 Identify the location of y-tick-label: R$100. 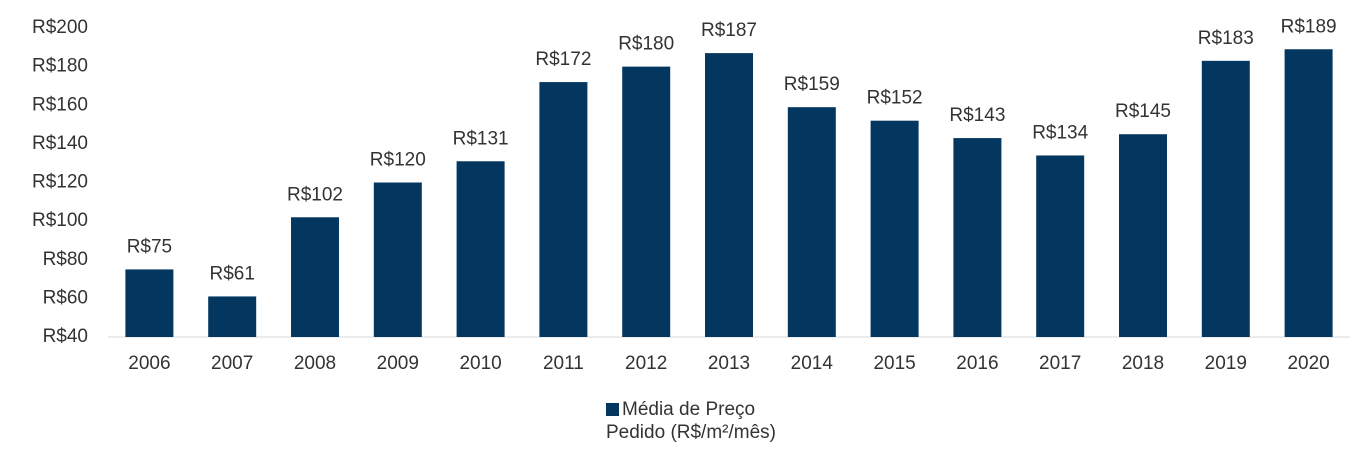
(60, 220).